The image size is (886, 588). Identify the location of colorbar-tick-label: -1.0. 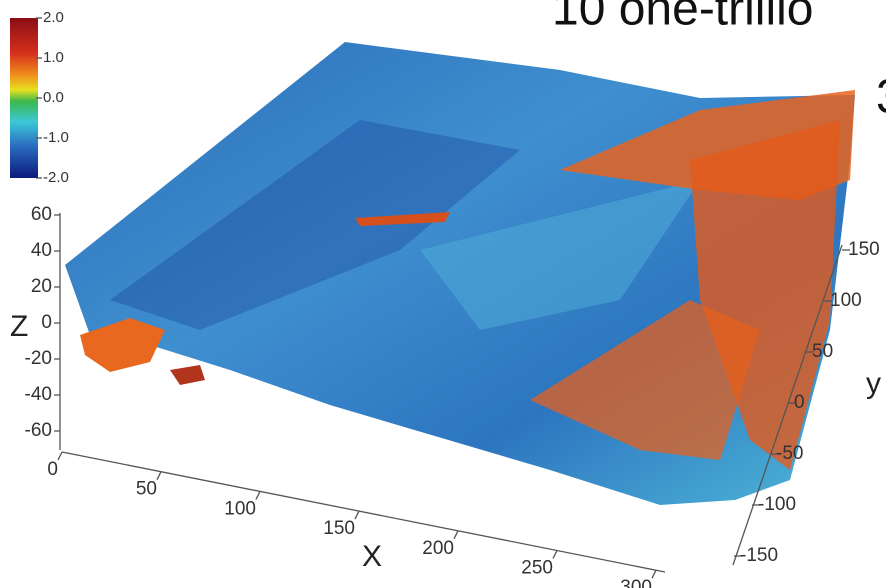
(56, 137).